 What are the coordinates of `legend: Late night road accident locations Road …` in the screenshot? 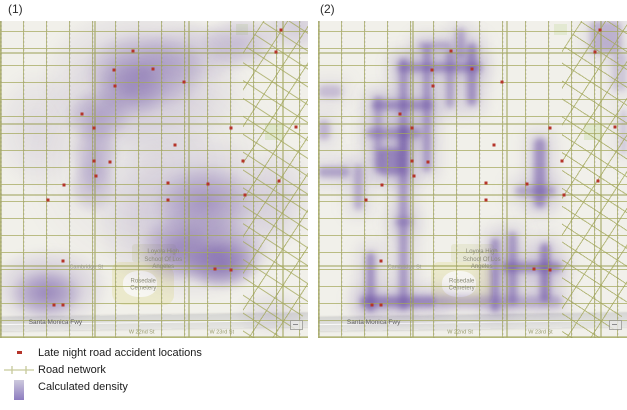 It's located at (160, 372).